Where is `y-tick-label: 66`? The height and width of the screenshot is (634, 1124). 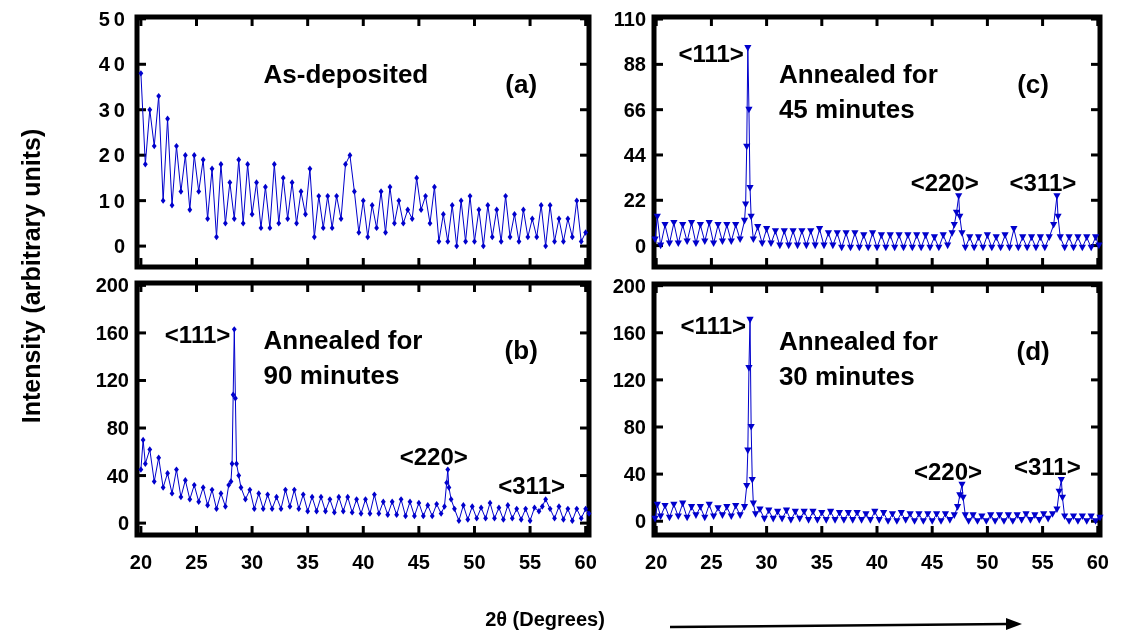
y-tick-label: 66 is located at coordinates (634, 109).